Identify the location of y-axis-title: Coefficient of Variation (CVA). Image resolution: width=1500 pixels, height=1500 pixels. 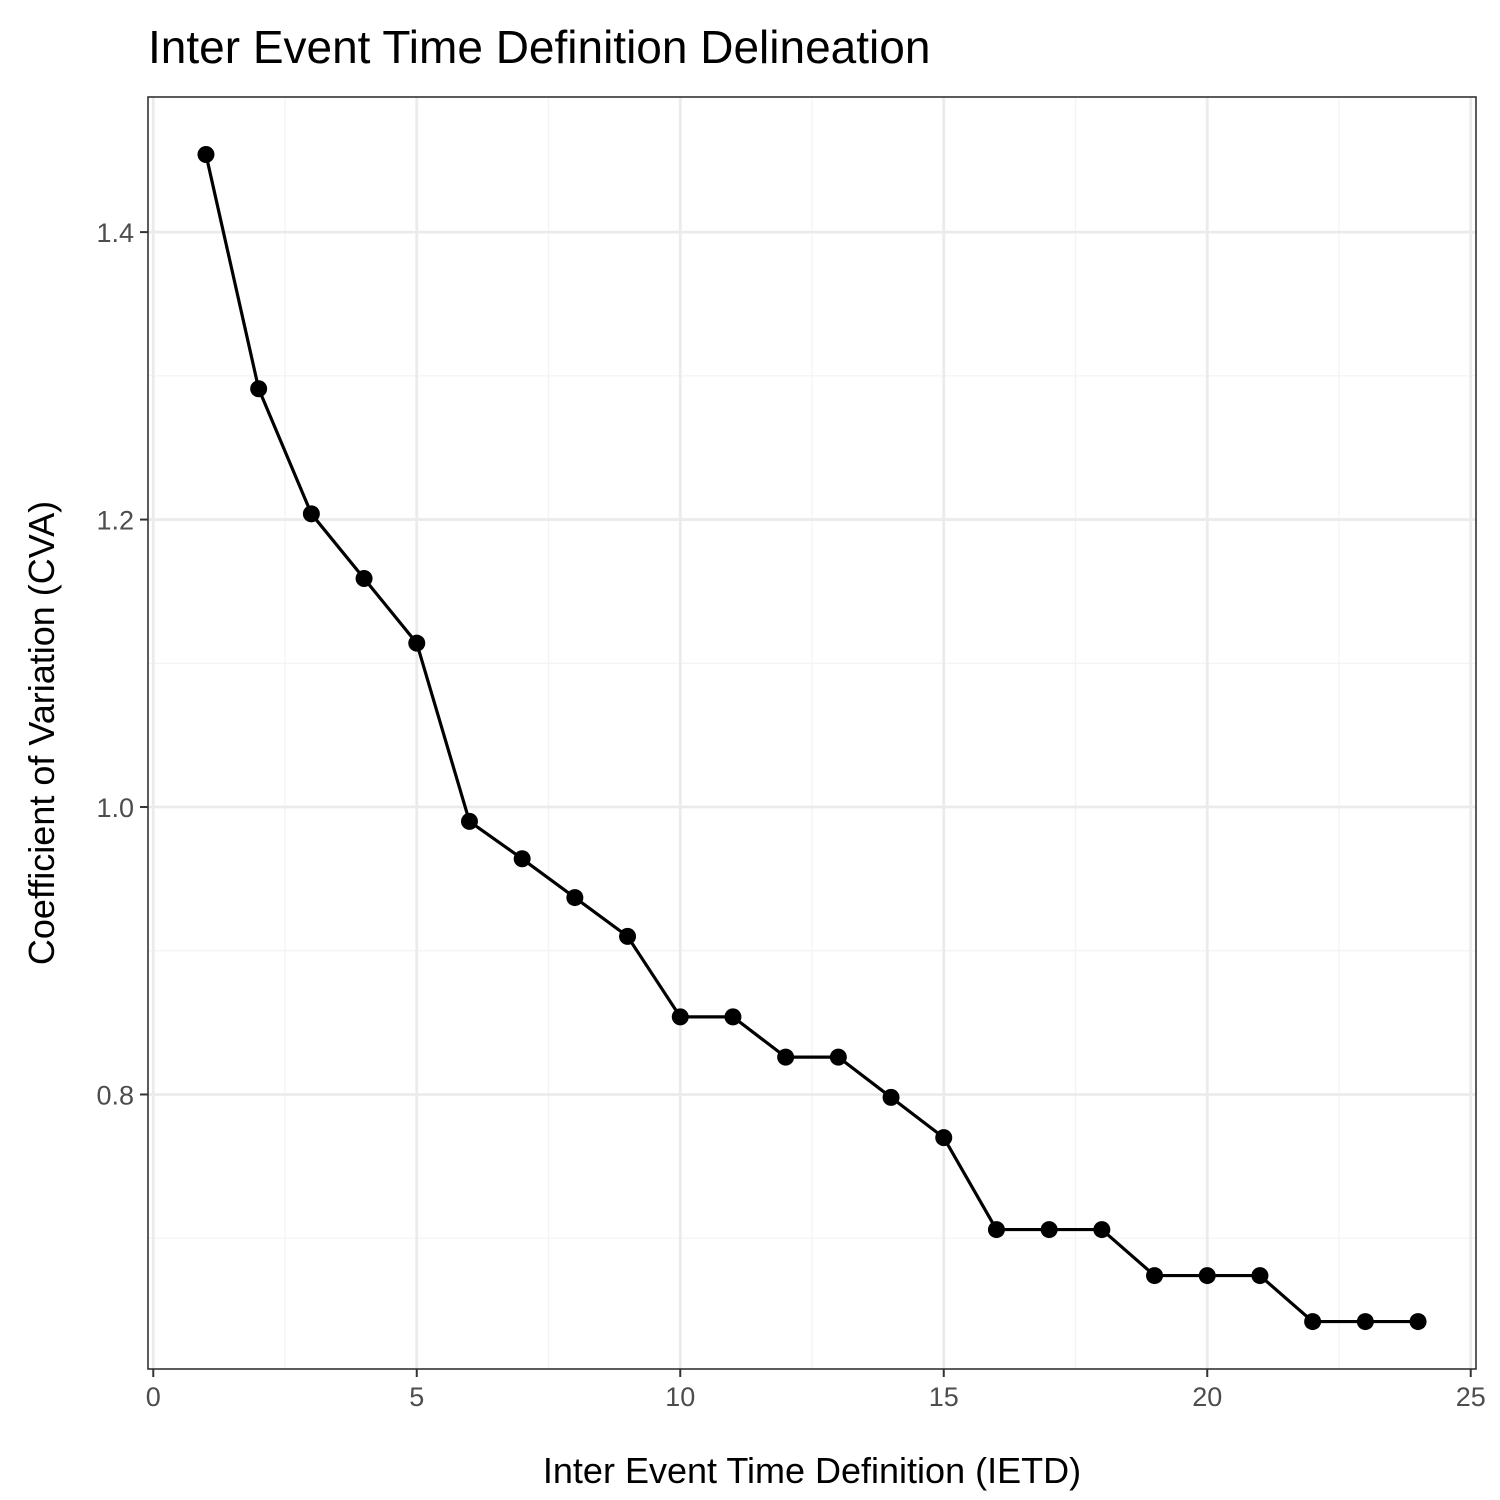
(41, 733).